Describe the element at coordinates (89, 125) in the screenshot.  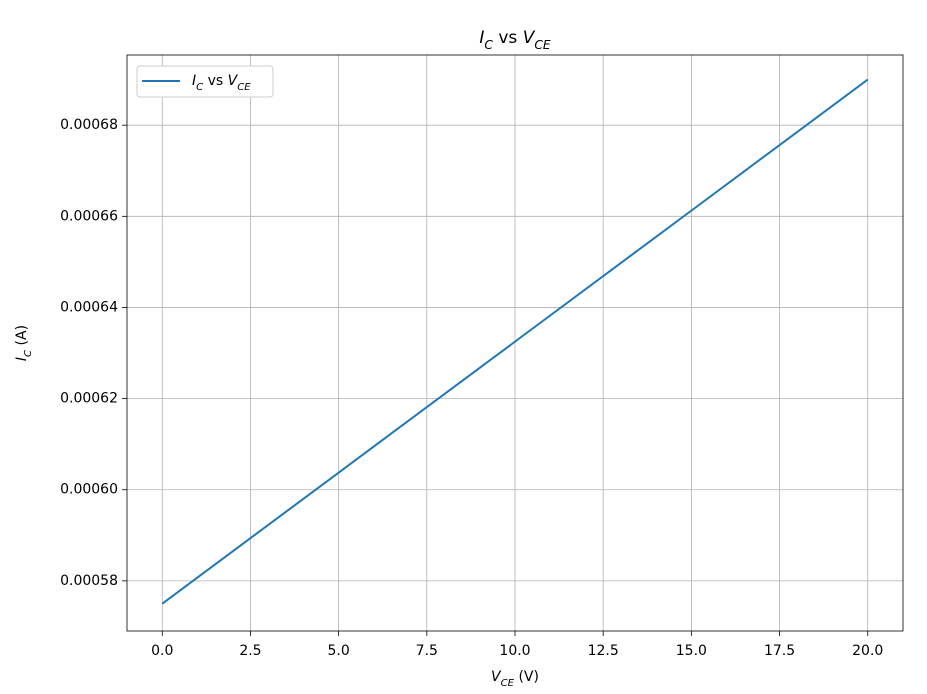
I see `y-tick-label: 0.00068` at that location.